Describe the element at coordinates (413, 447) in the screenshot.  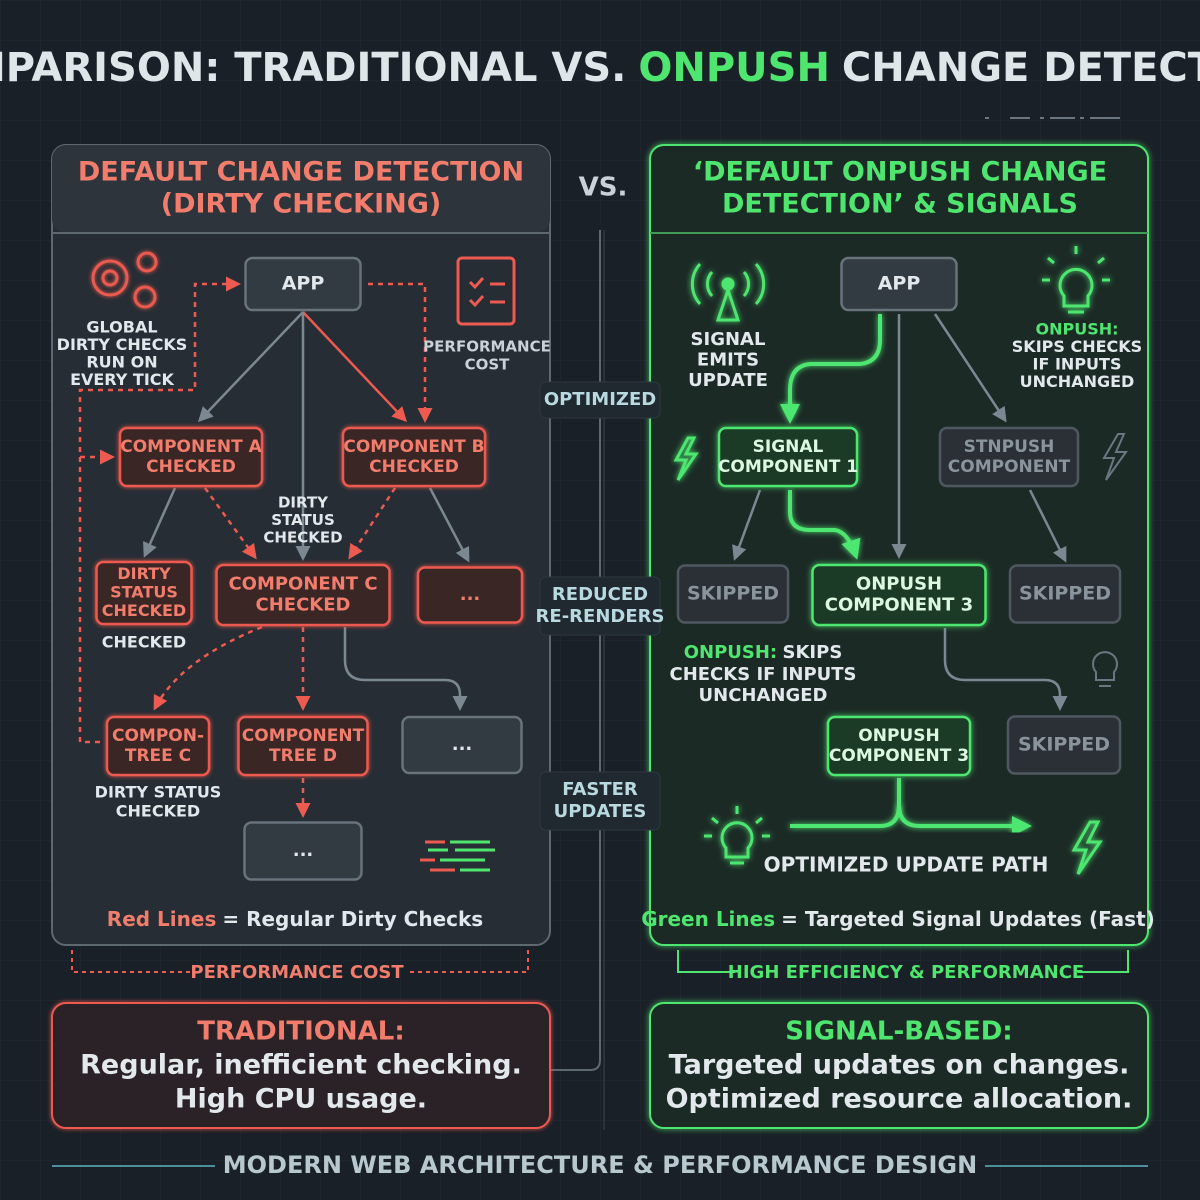
I see `node-label: COMPONENT B` at that location.